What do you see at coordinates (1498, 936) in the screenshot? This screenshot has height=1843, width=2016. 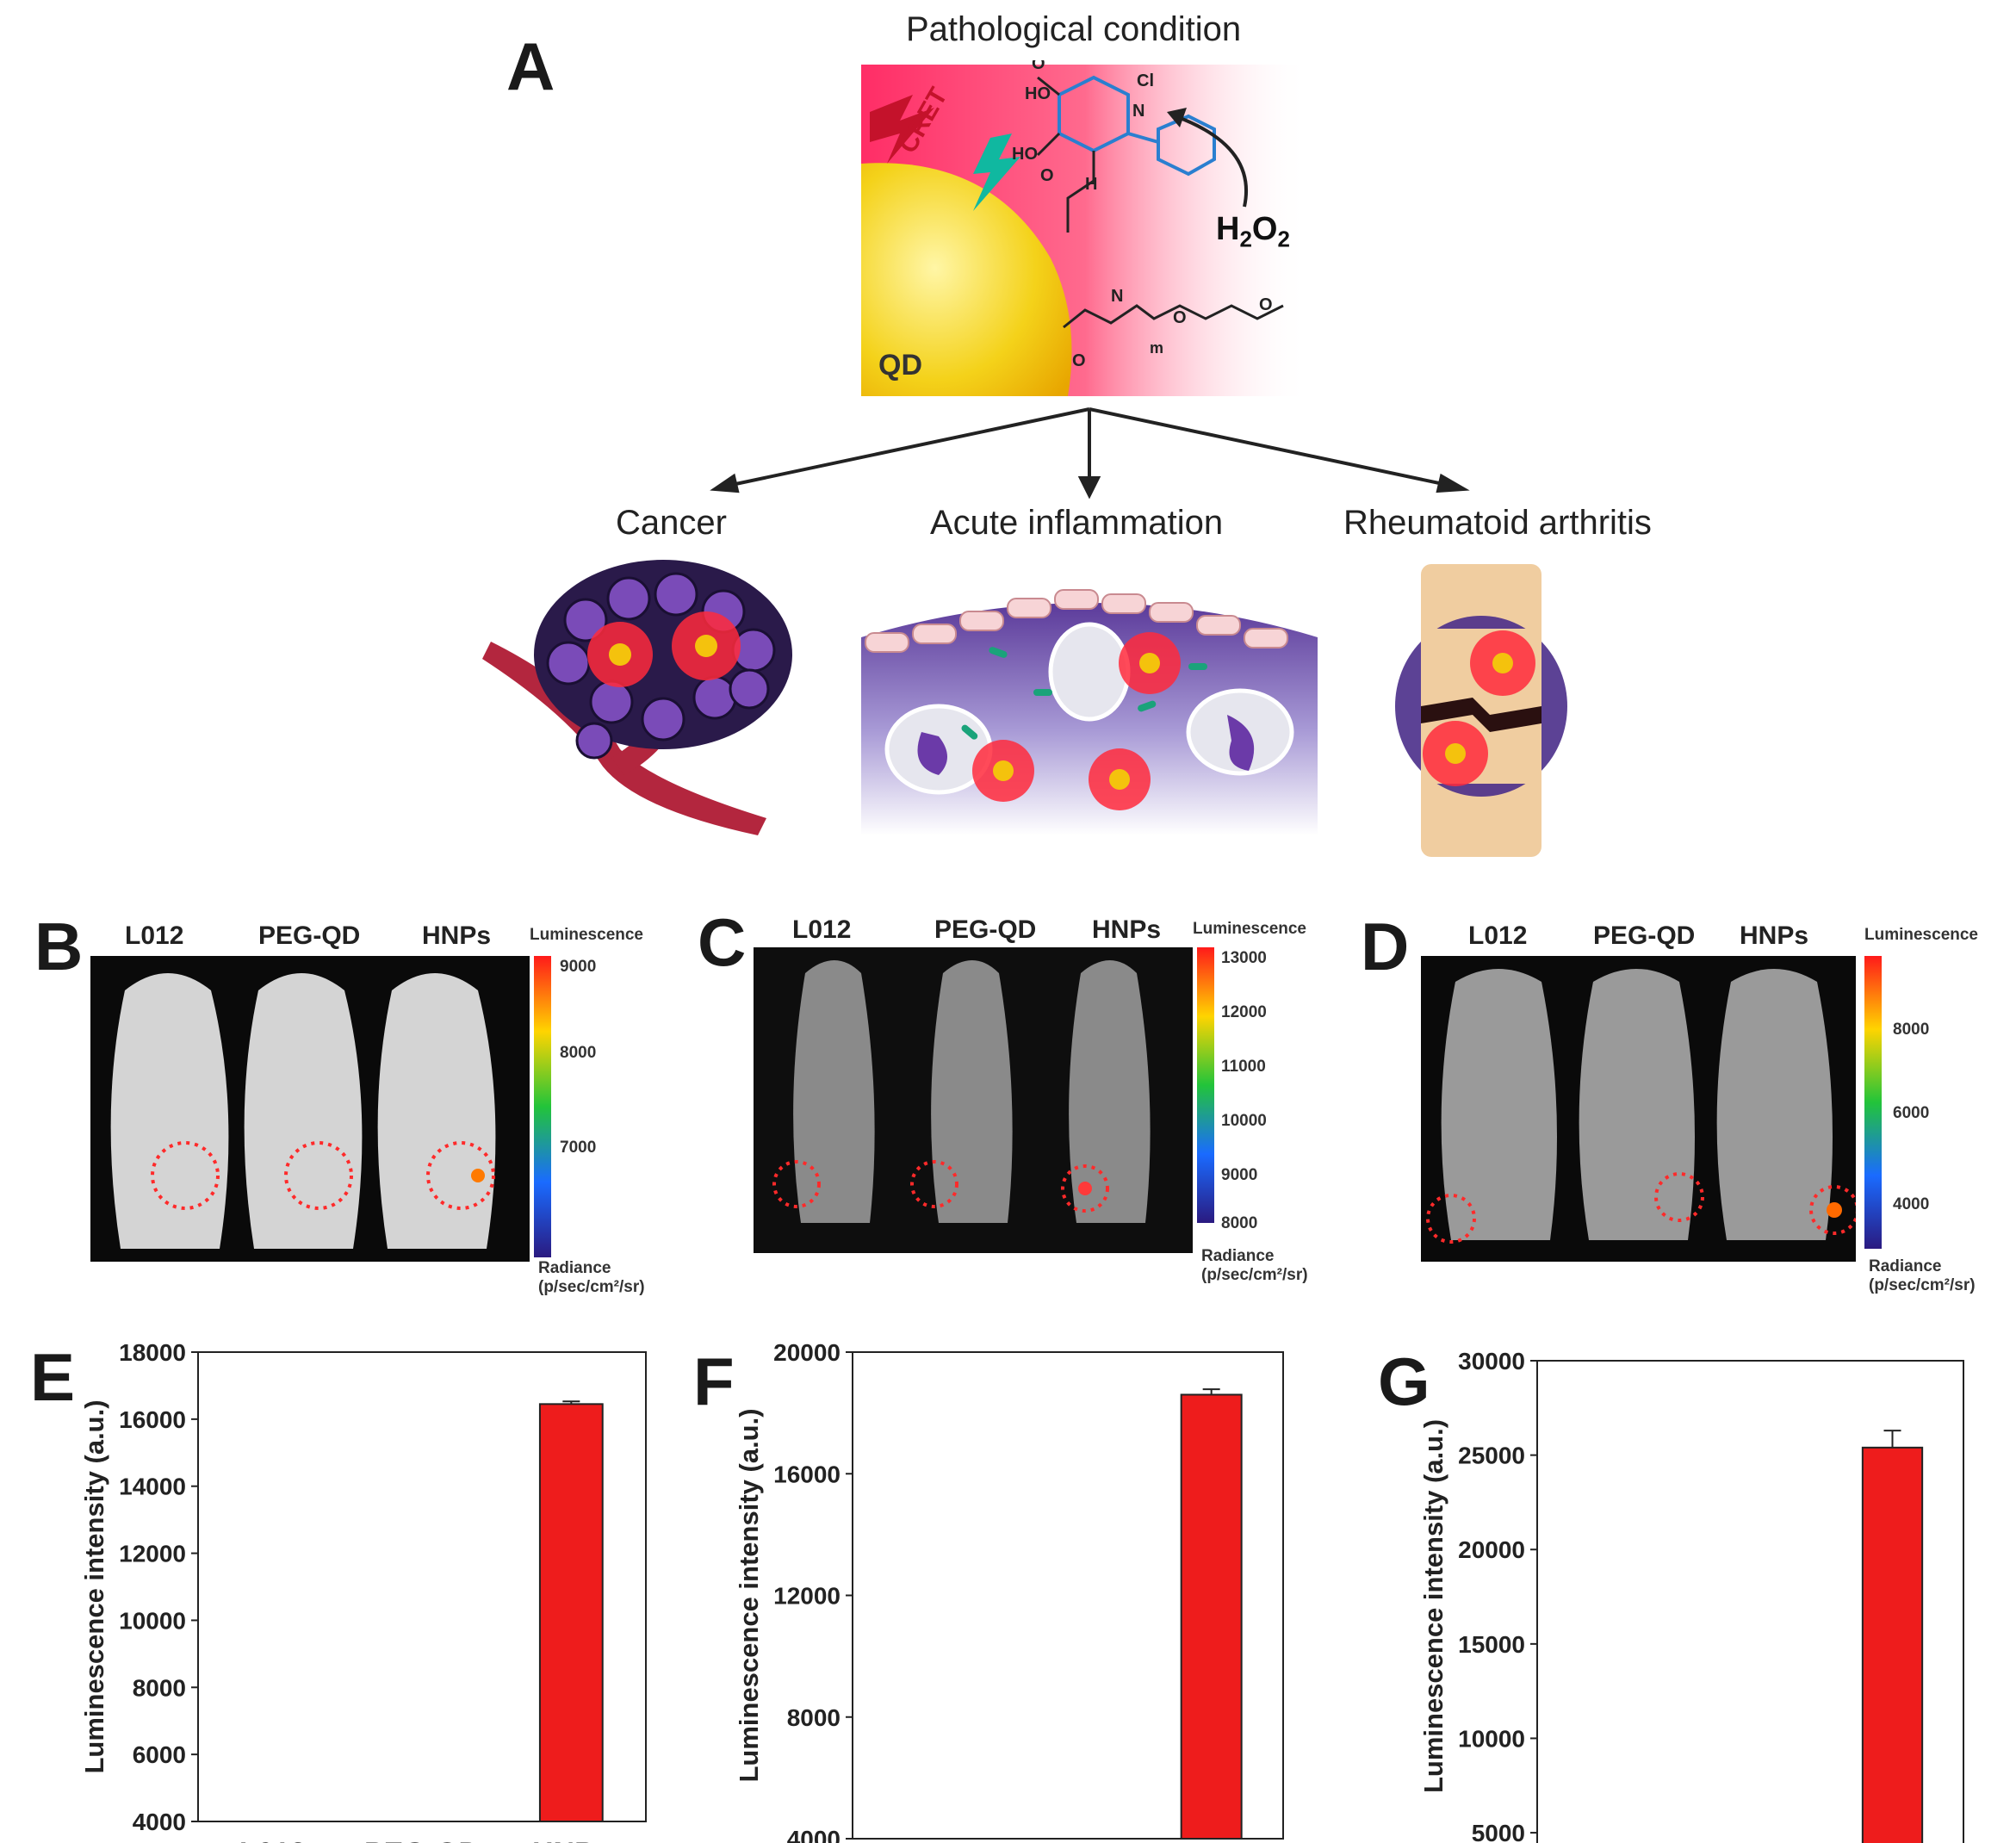 I see `mouse-label-d-l012: L012` at bounding box center [1498, 936].